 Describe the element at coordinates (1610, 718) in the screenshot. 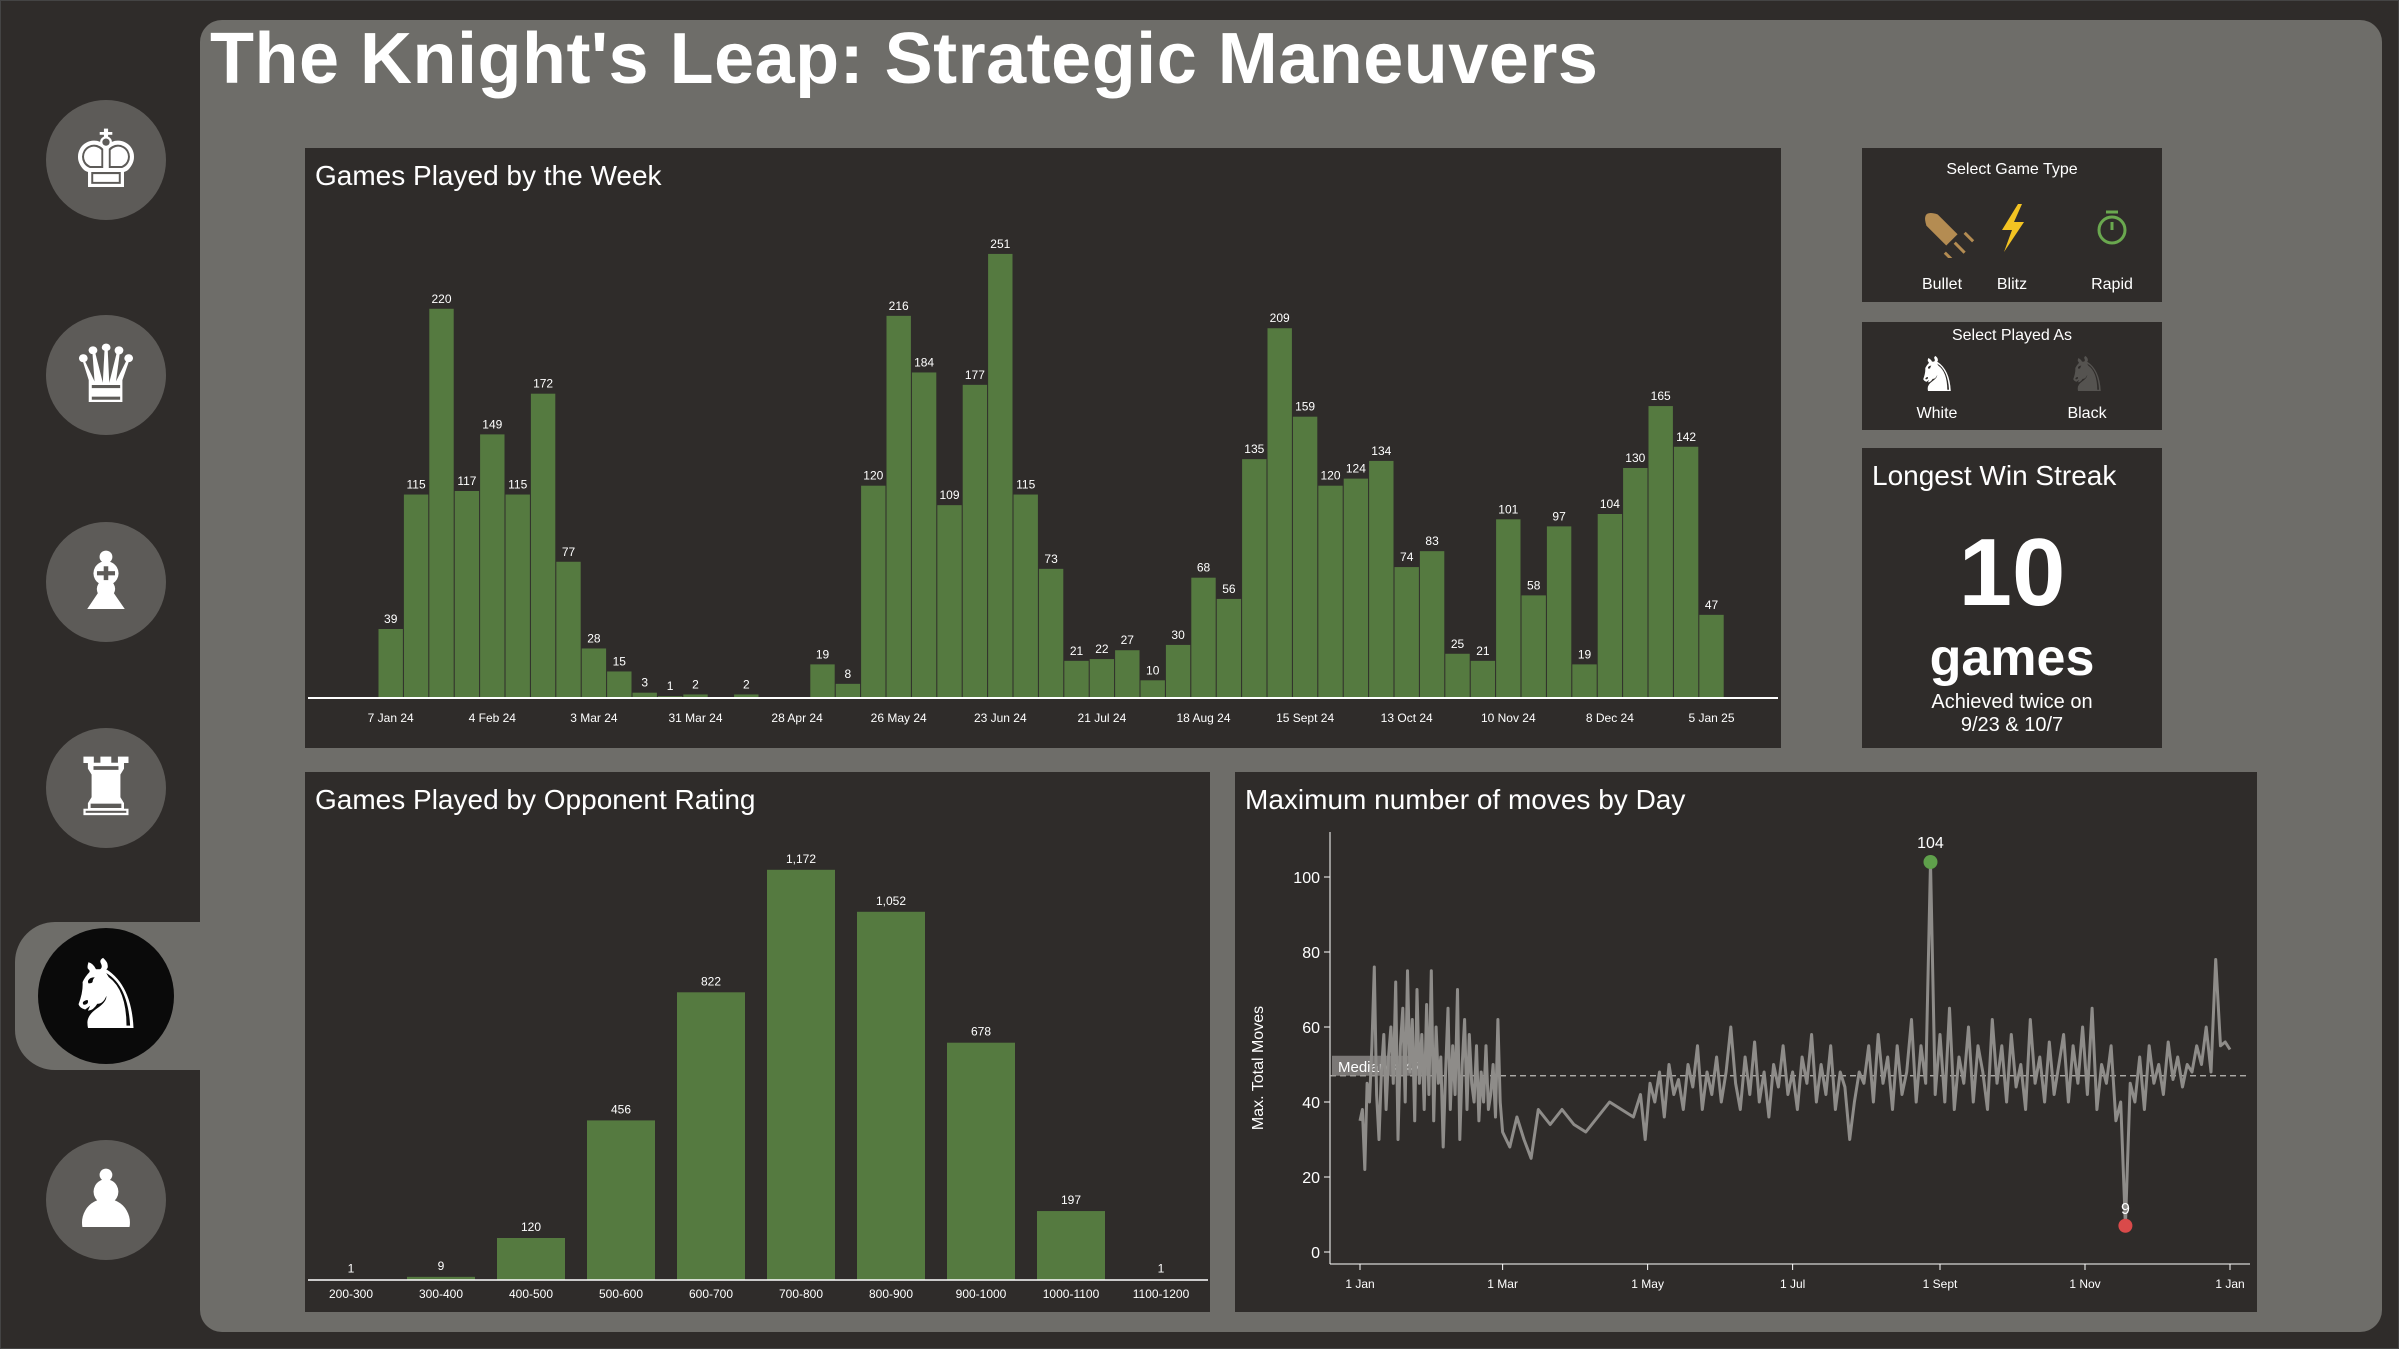

I see `week-tick-label: 8 Dec 24` at that location.